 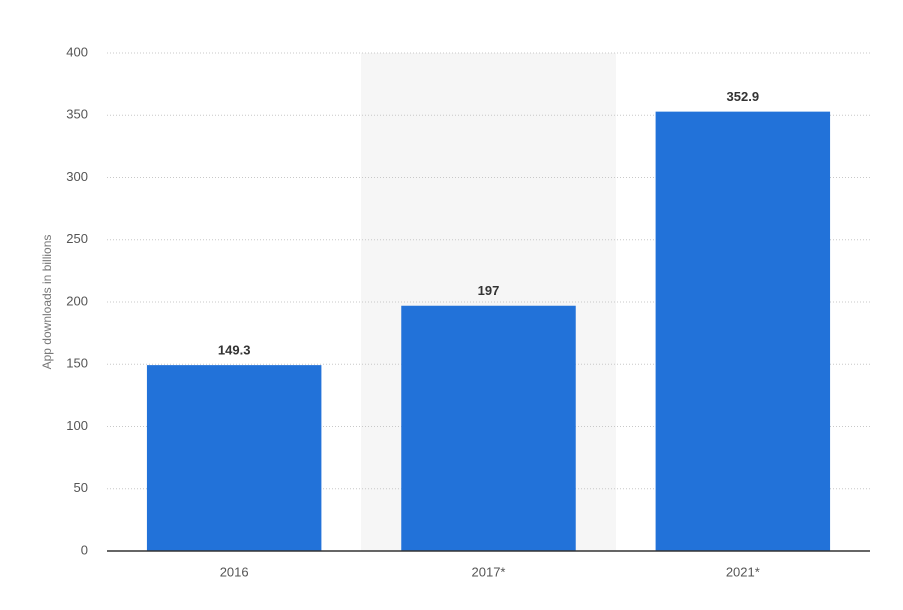 I want to click on y-tick-label: 0, so click(x=84, y=549).